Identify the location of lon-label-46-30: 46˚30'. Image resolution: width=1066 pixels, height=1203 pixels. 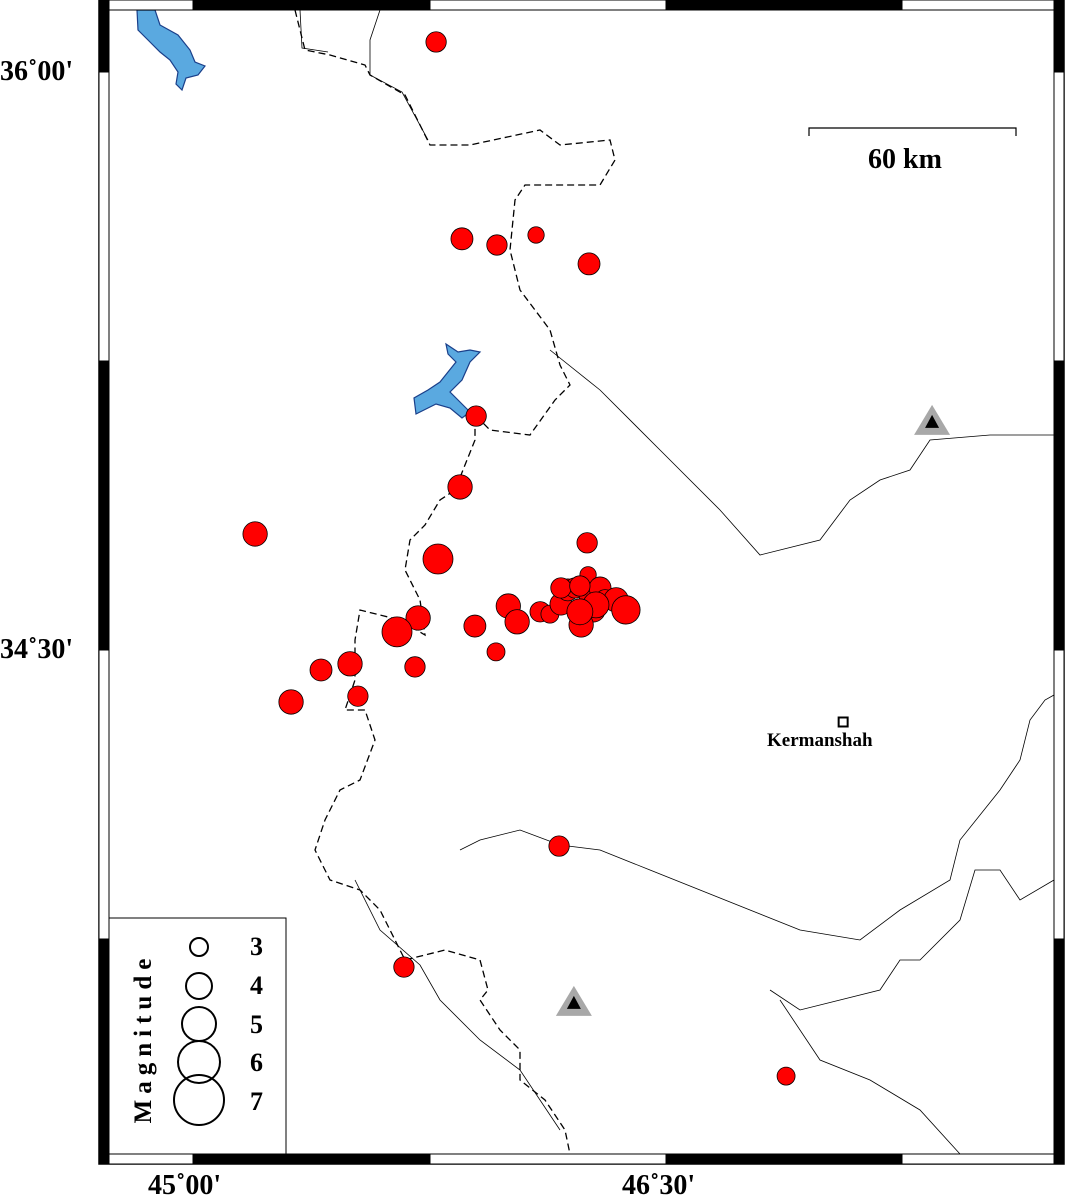
(659, 1185).